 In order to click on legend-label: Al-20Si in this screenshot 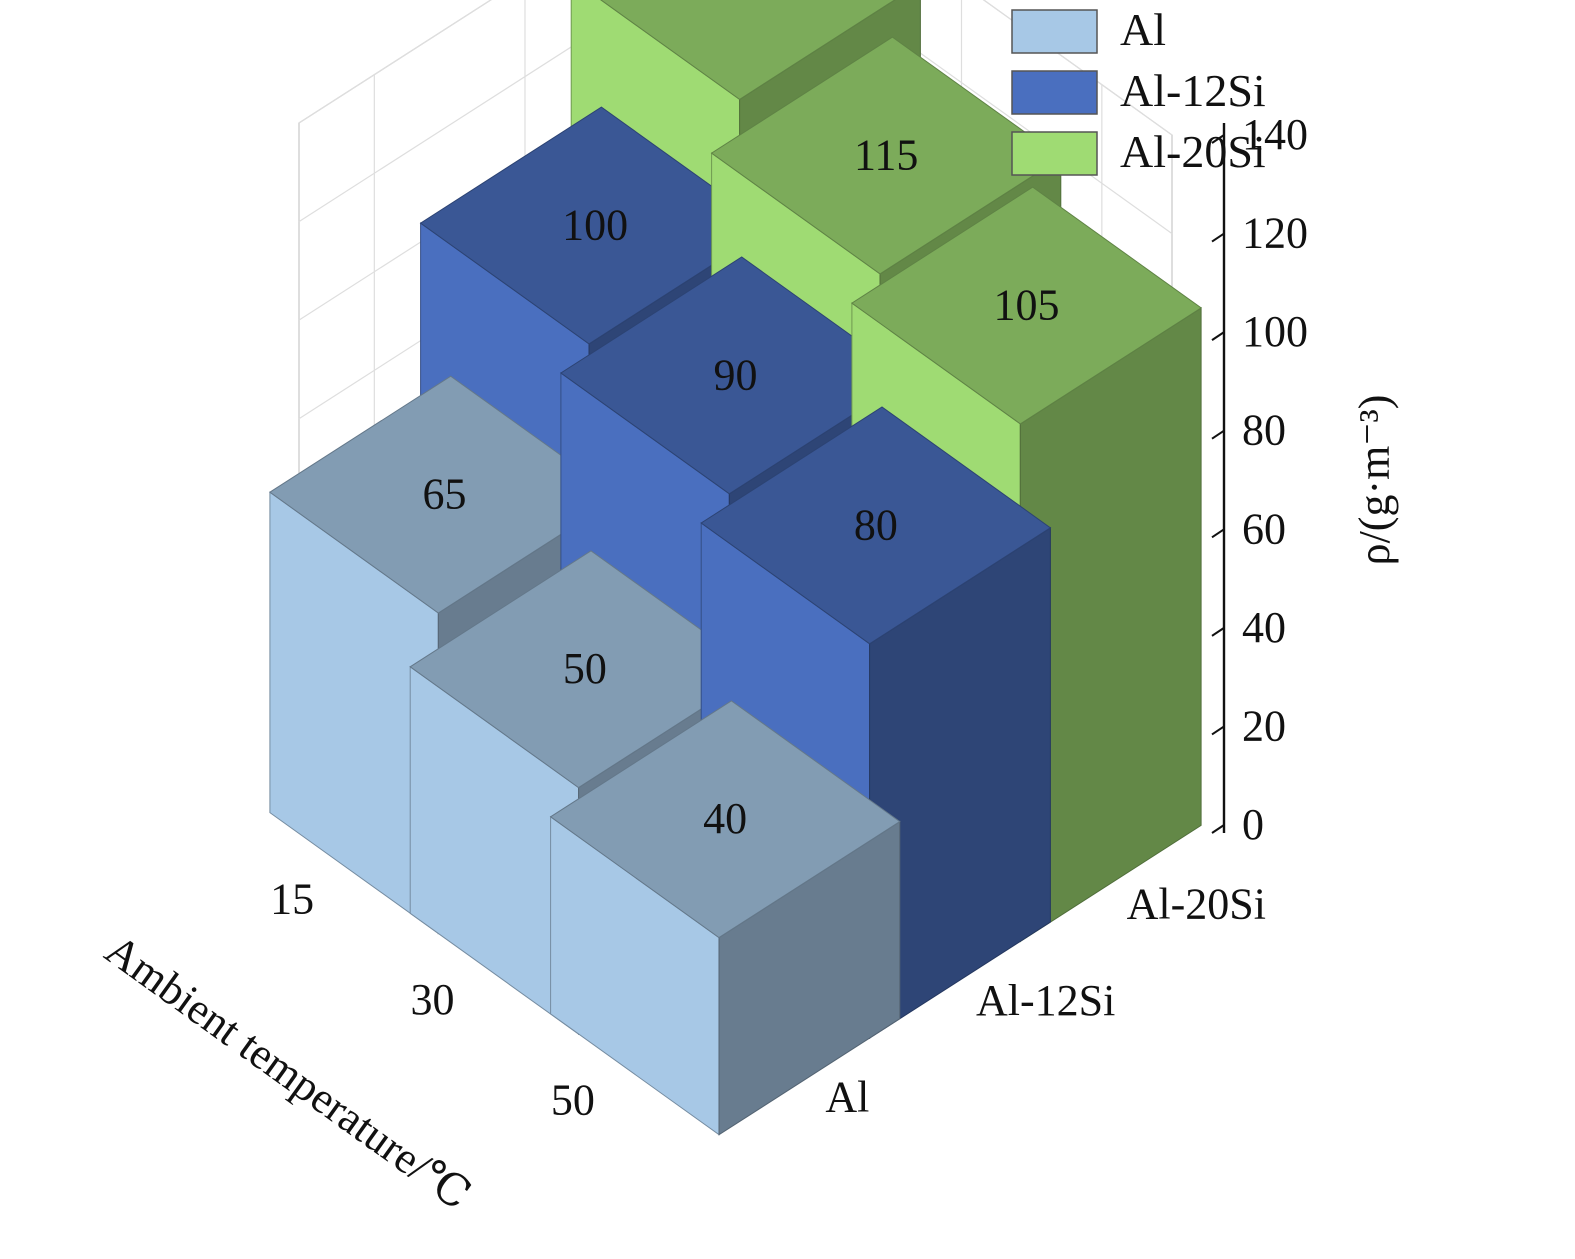, I will do `click(1193, 151)`.